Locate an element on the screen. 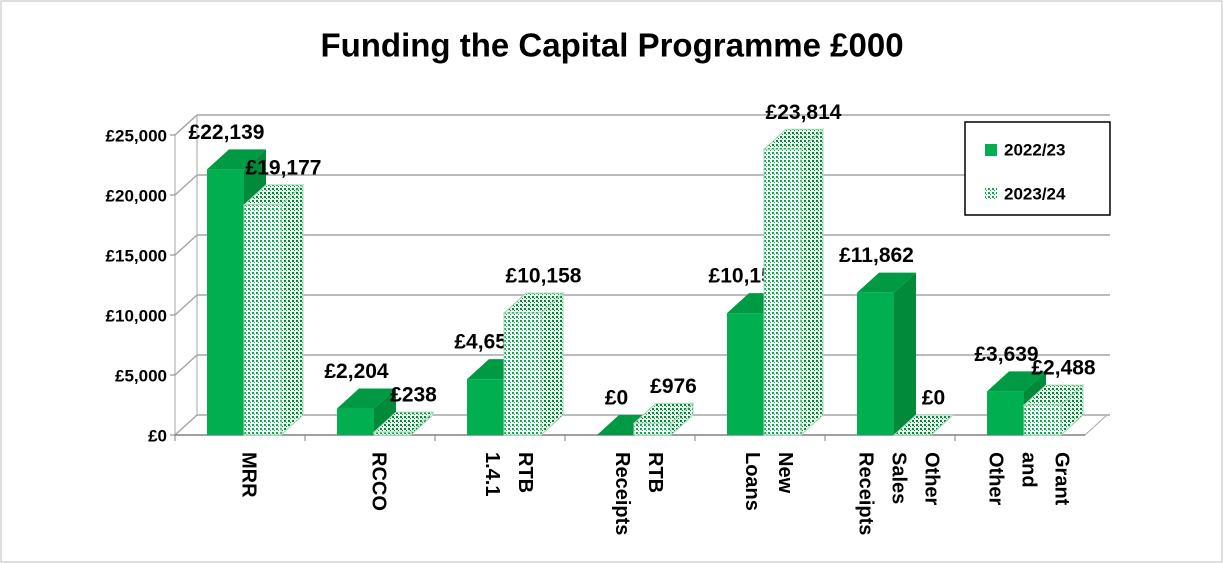 The image size is (1223, 563). value-label: £19,177 is located at coordinates (284, 167).